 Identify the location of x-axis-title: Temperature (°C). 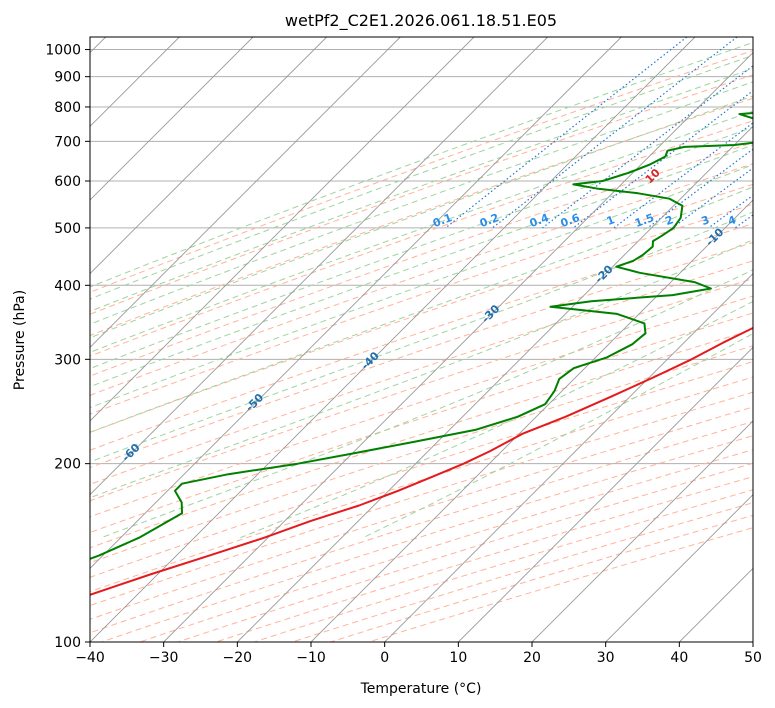
(421, 689).